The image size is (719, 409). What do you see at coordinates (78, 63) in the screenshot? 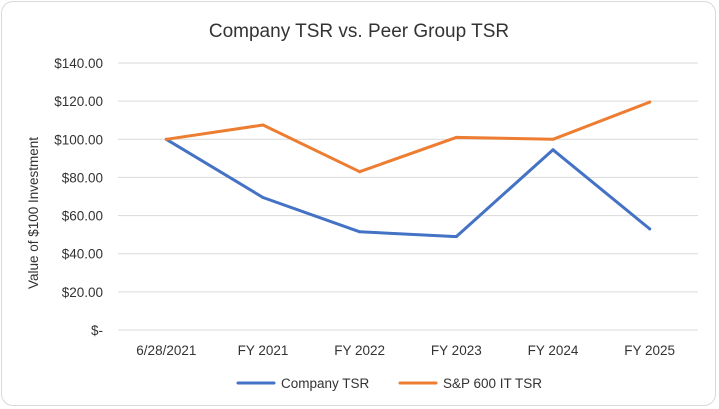
I see `y-tick-label: $140.00` at bounding box center [78, 63].